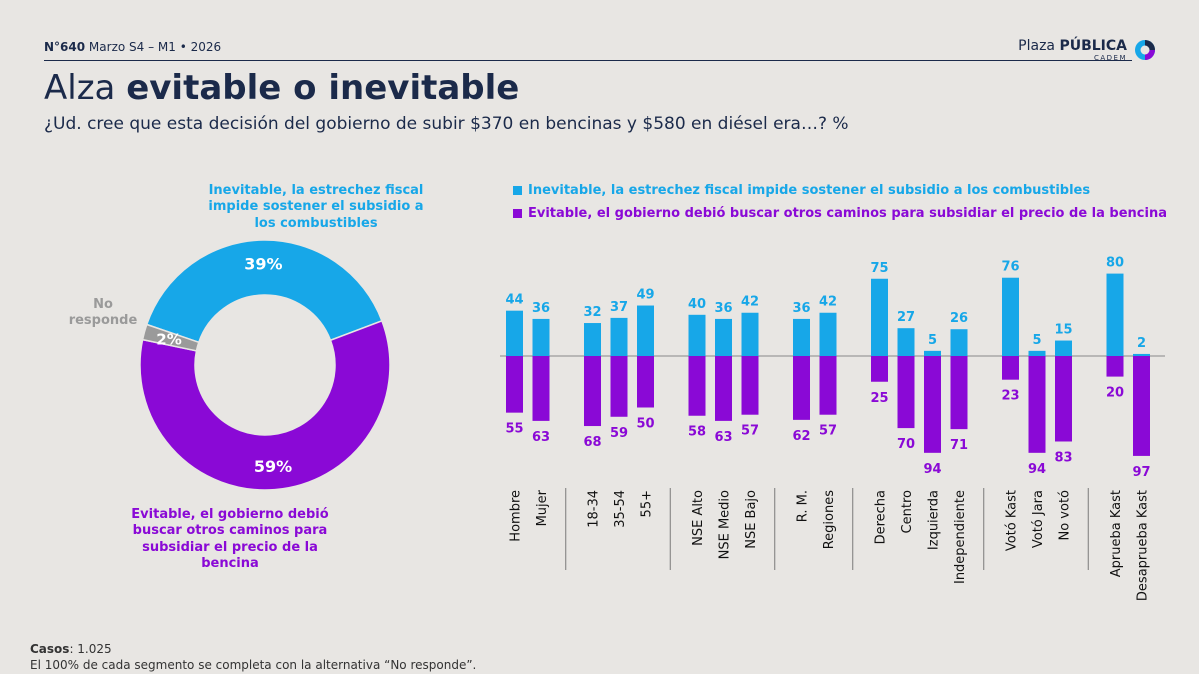 This screenshot has height=674, width=1199. What do you see at coordinates (1141, 343) in the screenshot?
I see `value-label-inevitable: 2` at bounding box center [1141, 343].